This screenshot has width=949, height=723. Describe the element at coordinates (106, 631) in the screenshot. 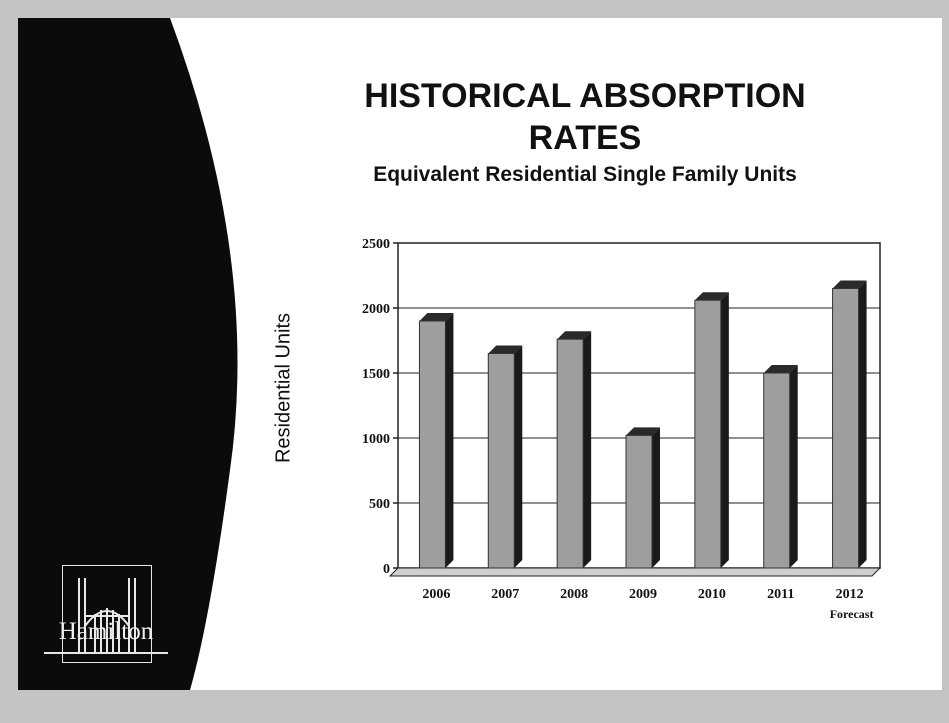

I see `logo-text: Hamilton` at that location.